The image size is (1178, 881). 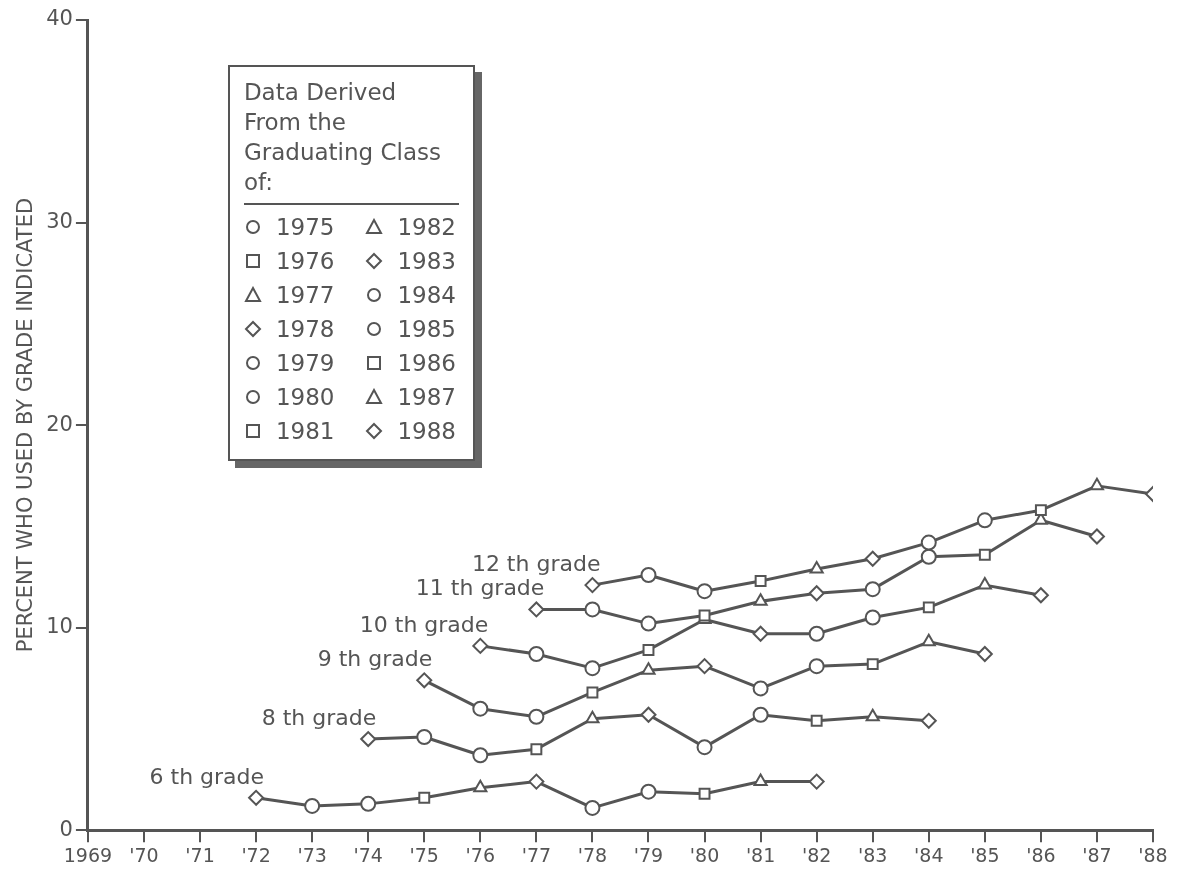 What do you see at coordinates (25, 425) in the screenshot?
I see `y-axis-title: PERCENT WHO USED BY GRADE INDICATED` at bounding box center [25, 425].